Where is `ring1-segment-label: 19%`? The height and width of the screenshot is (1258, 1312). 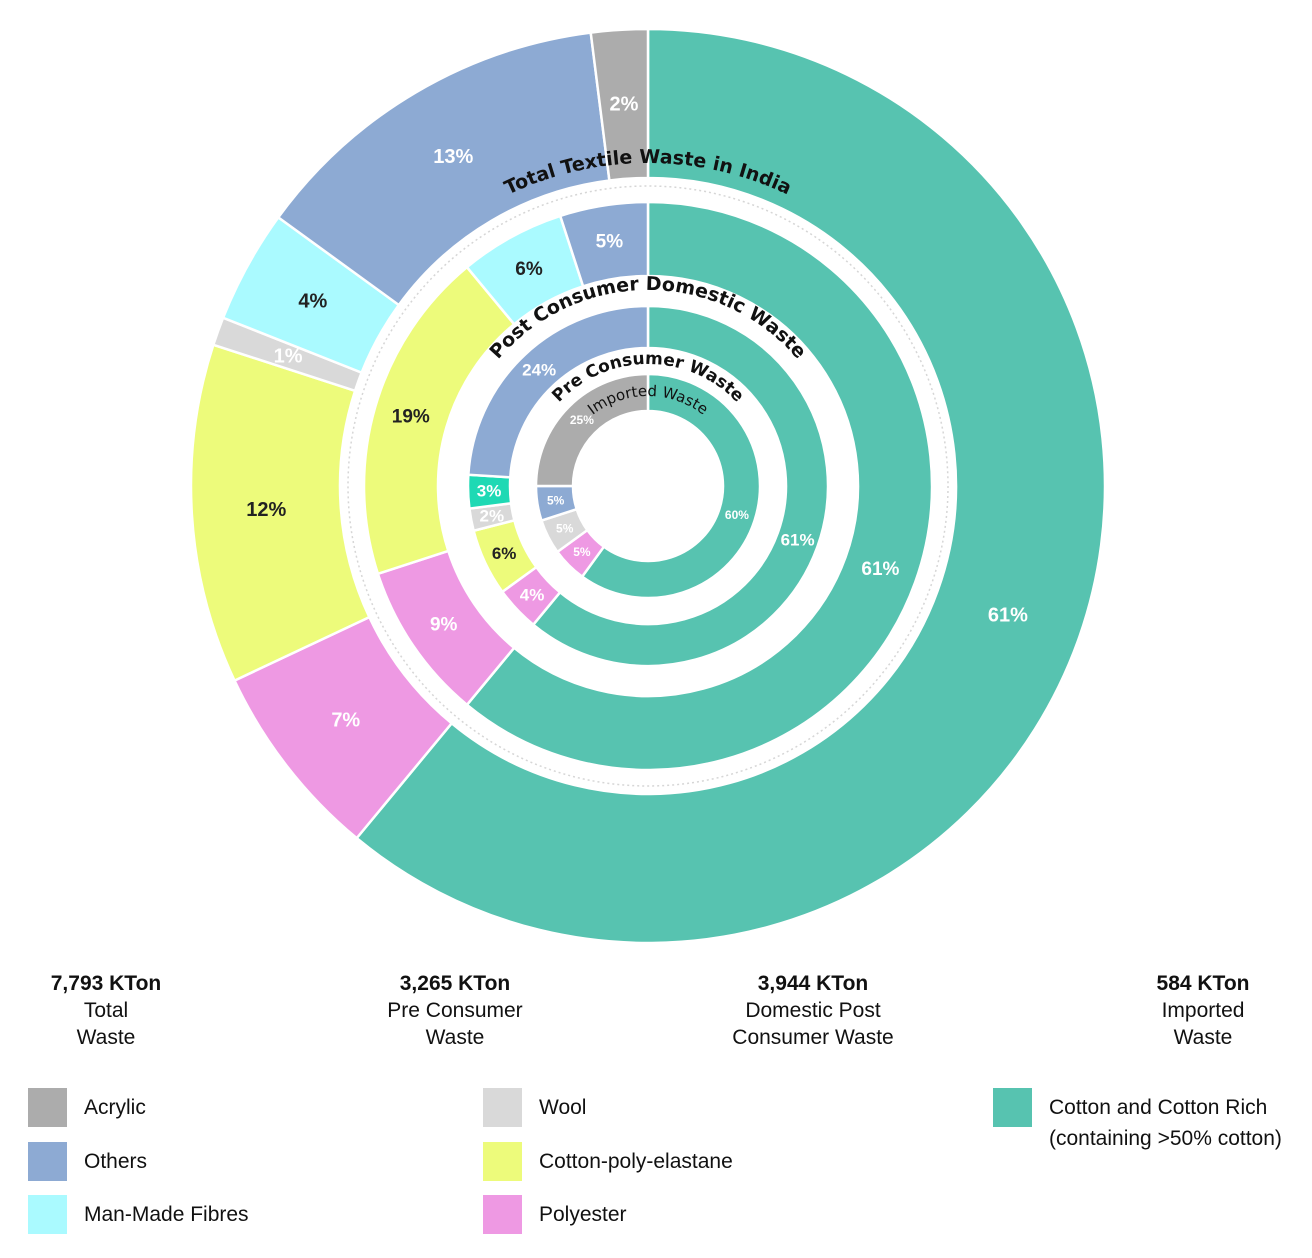
ring1-segment-label: 19% is located at coordinates (411, 417).